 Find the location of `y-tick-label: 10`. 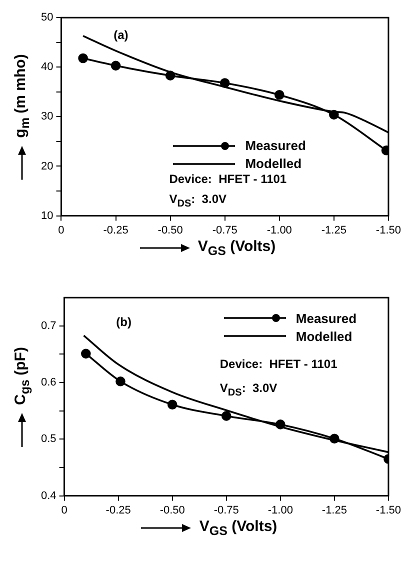

y-tick-label: 10 is located at coordinates (47, 216).